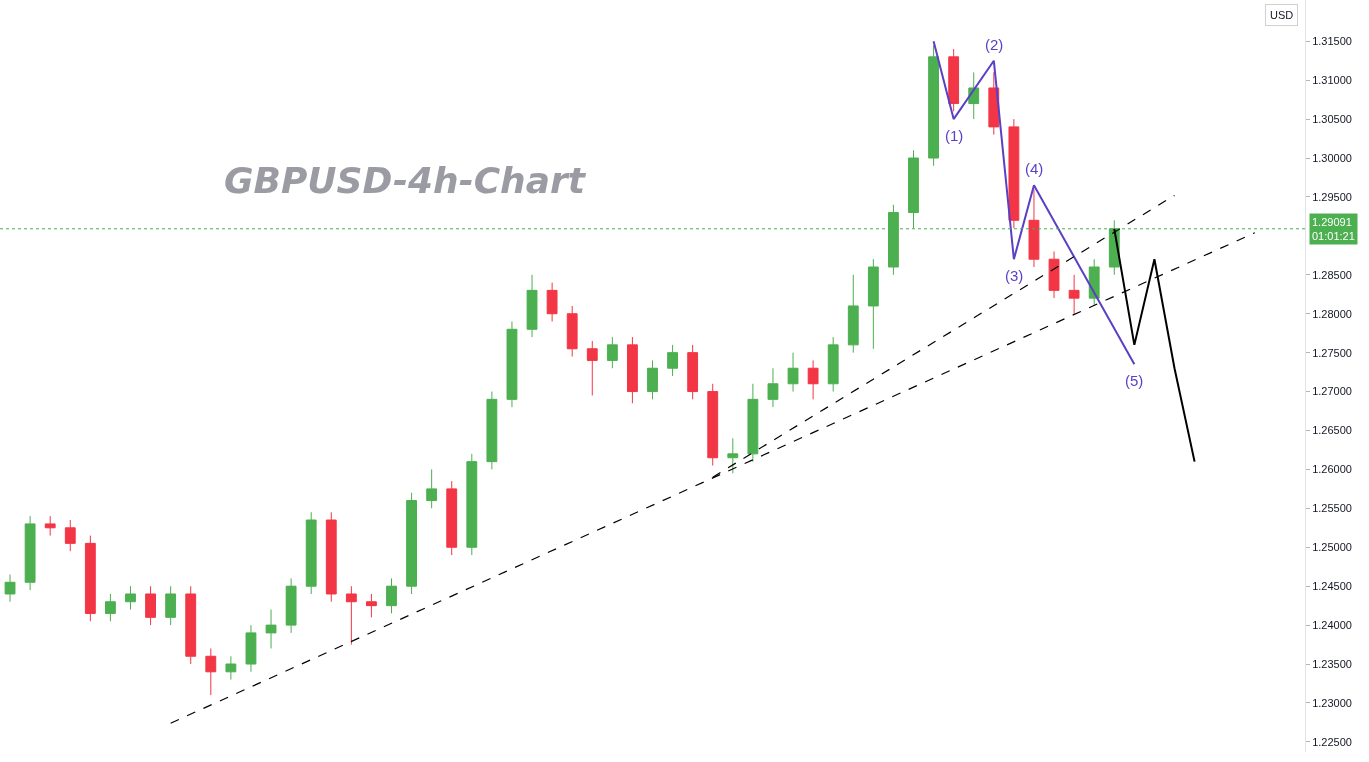 This screenshot has width=1369, height=762. What do you see at coordinates (1332, 41) in the screenshot?
I see `y-tick-label: 1.31500` at bounding box center [1332, 41].